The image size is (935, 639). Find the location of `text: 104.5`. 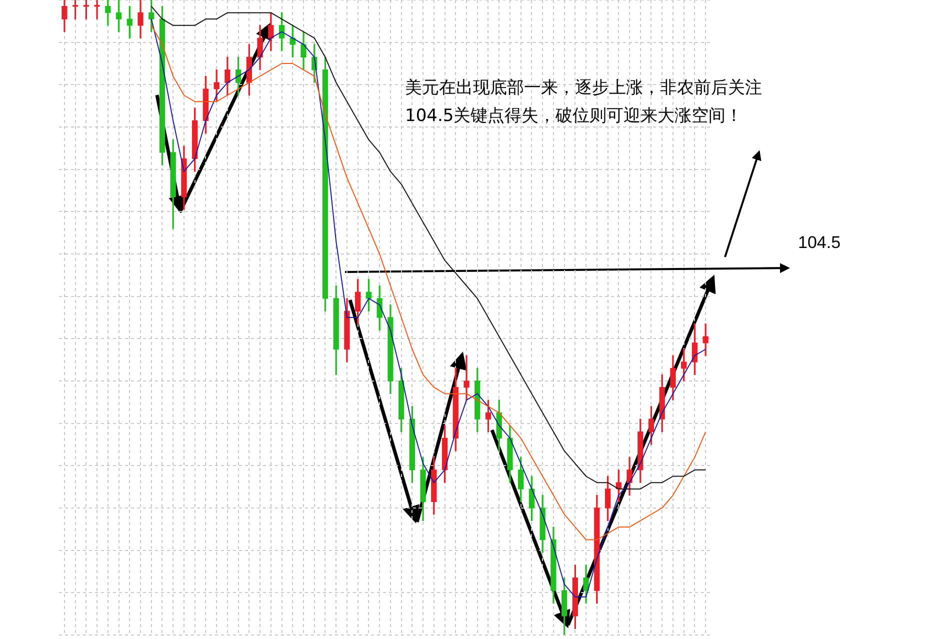

text: 104.5 is located at coordinates (819, 243).